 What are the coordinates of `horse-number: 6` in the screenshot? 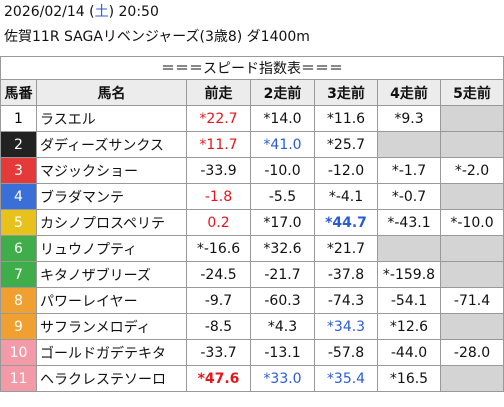 It's located at (18, 248).